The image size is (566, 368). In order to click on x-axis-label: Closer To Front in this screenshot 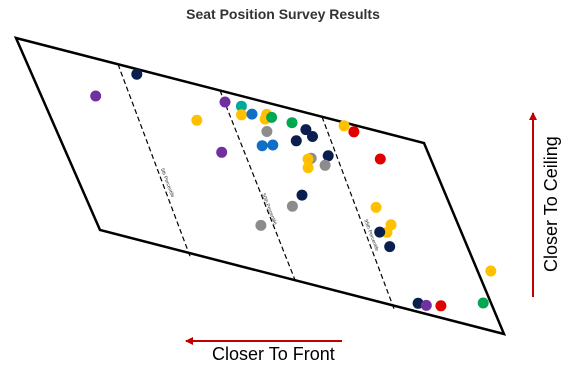, I will do `click(273, 354)`.